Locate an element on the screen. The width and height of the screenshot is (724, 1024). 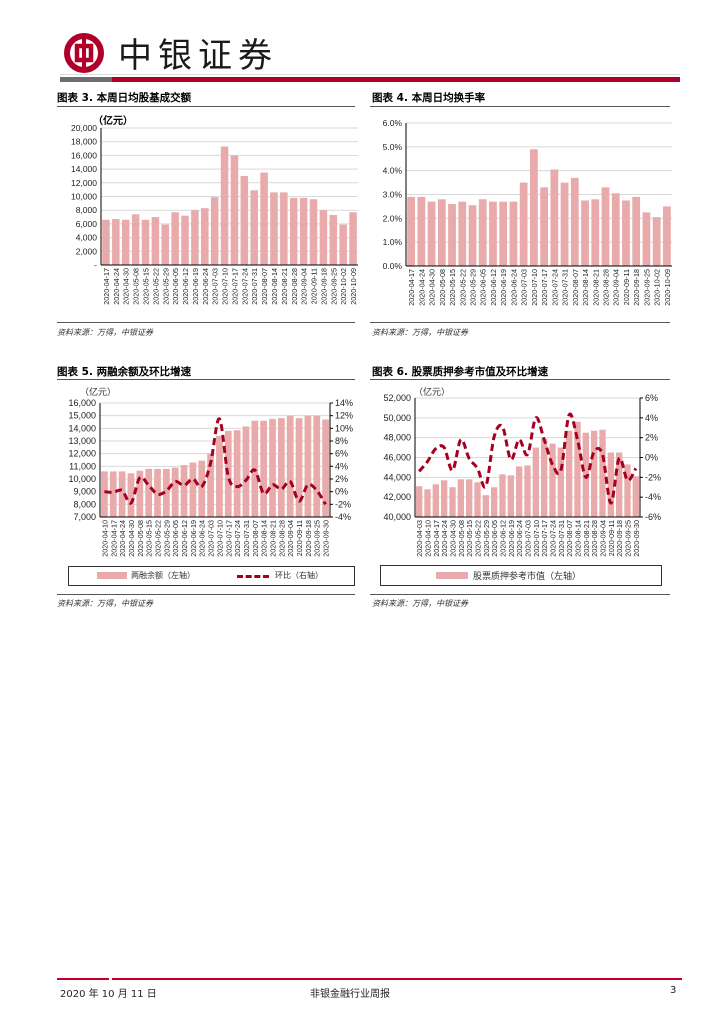
x-tick-label: 2020-09-25 is located at coordinates (628, 538).